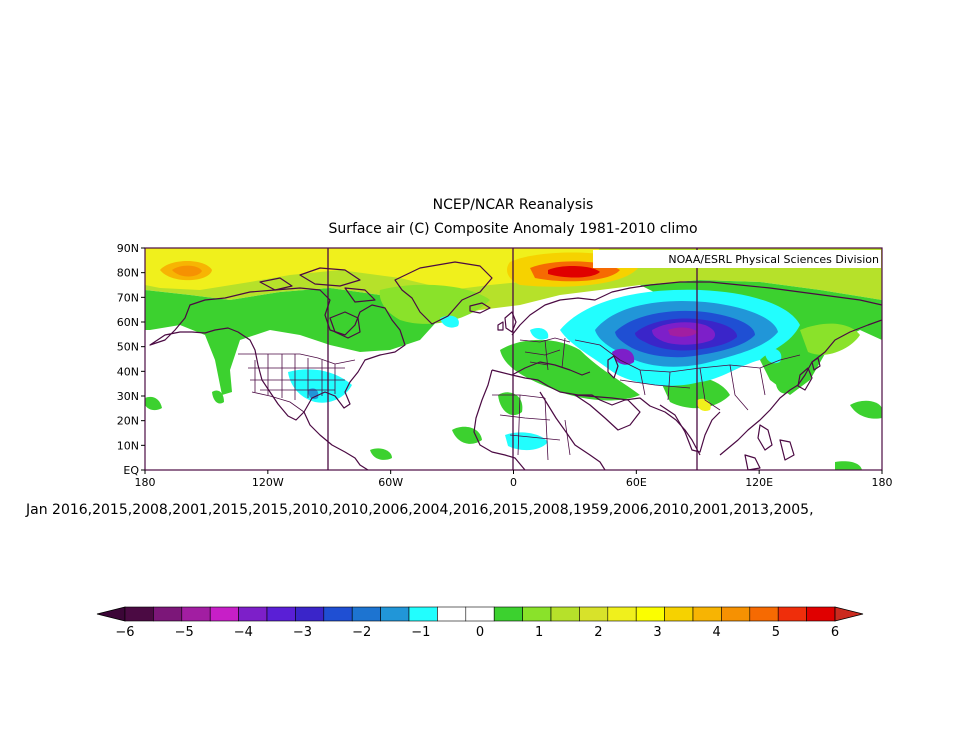 This screenshot has width=960, height=746. What do you see at coordinates (607, 412) in the screenshot?
I see `arabia-coast` at bounding box center [607, 412].